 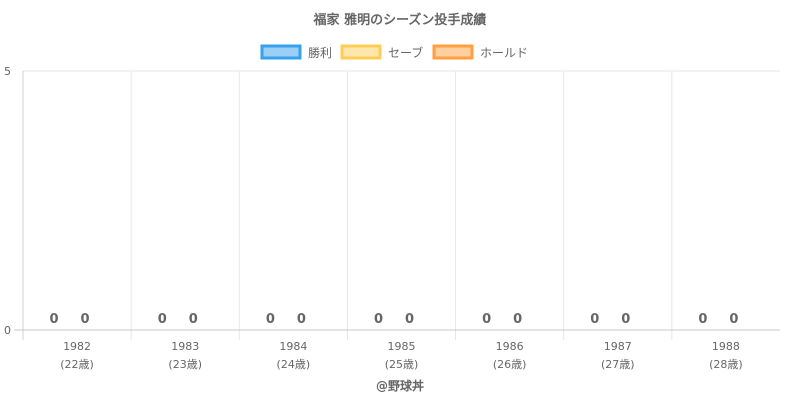 I want to click on x-tick-label: 1982, so click(x=77, y=346).